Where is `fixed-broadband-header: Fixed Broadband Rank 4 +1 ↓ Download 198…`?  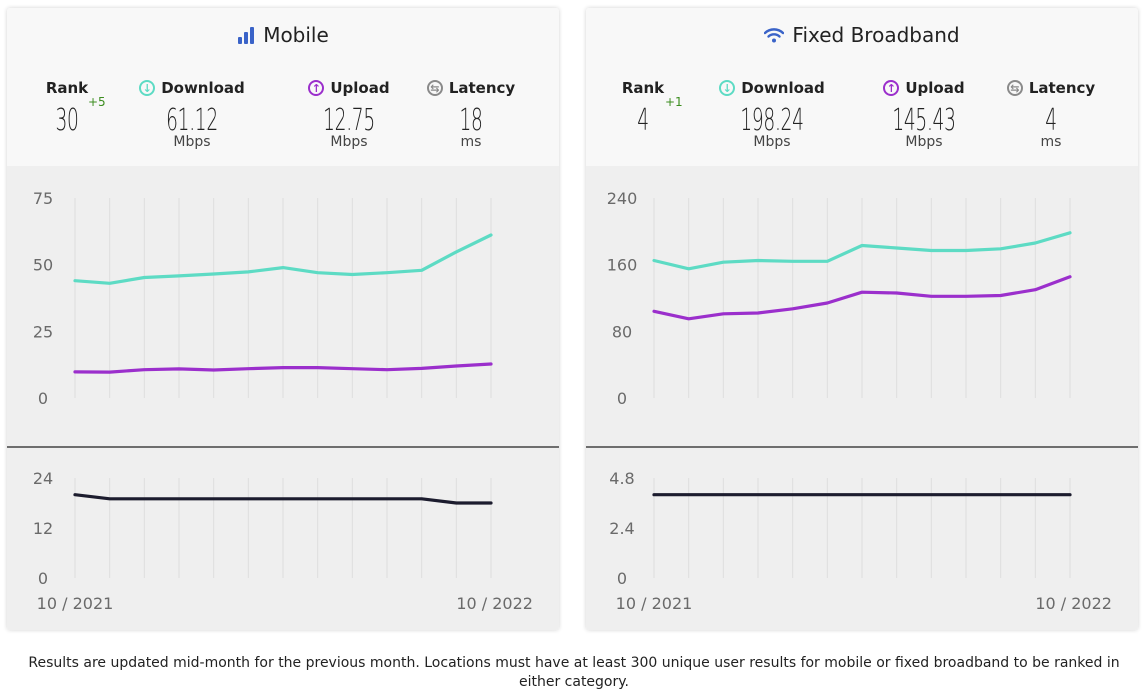 fixed-broadband-header: Fixed Broadband Rank 4 +1 ↓ Download 198… is located at coordinates (862, 87).